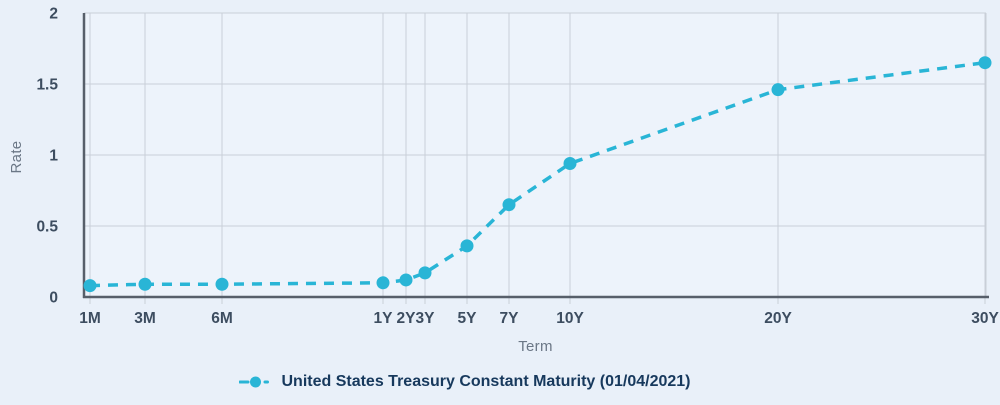  I want to click on svg-text: 2Y, so click(407, 318).